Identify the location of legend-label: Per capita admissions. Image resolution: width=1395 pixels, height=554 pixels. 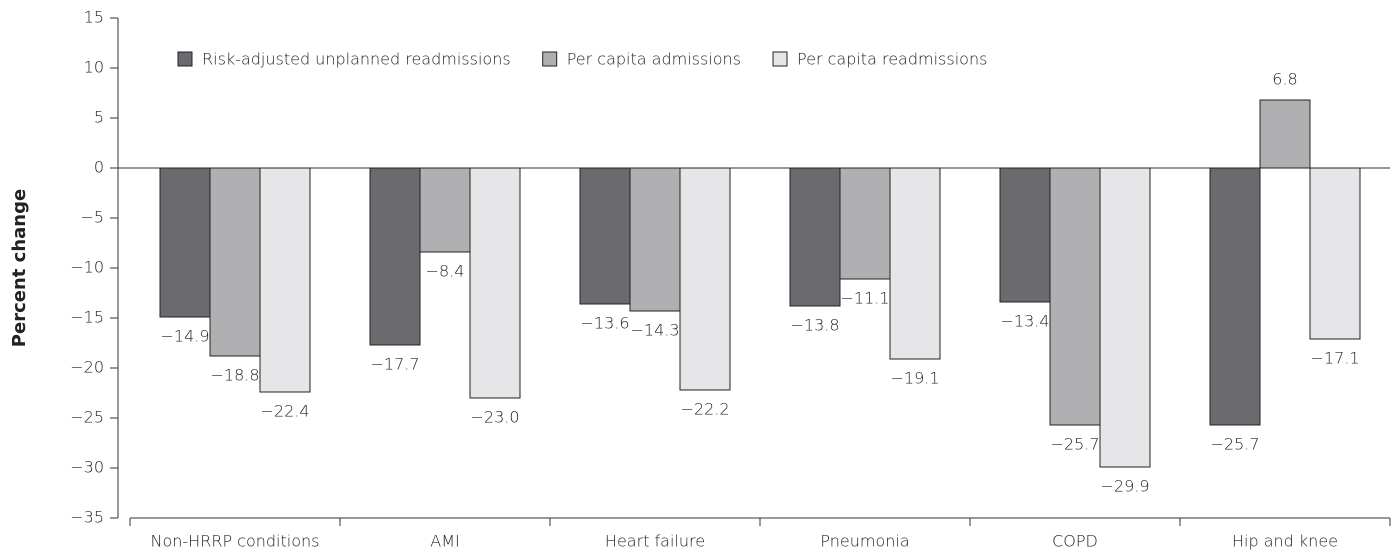
(654, 59).